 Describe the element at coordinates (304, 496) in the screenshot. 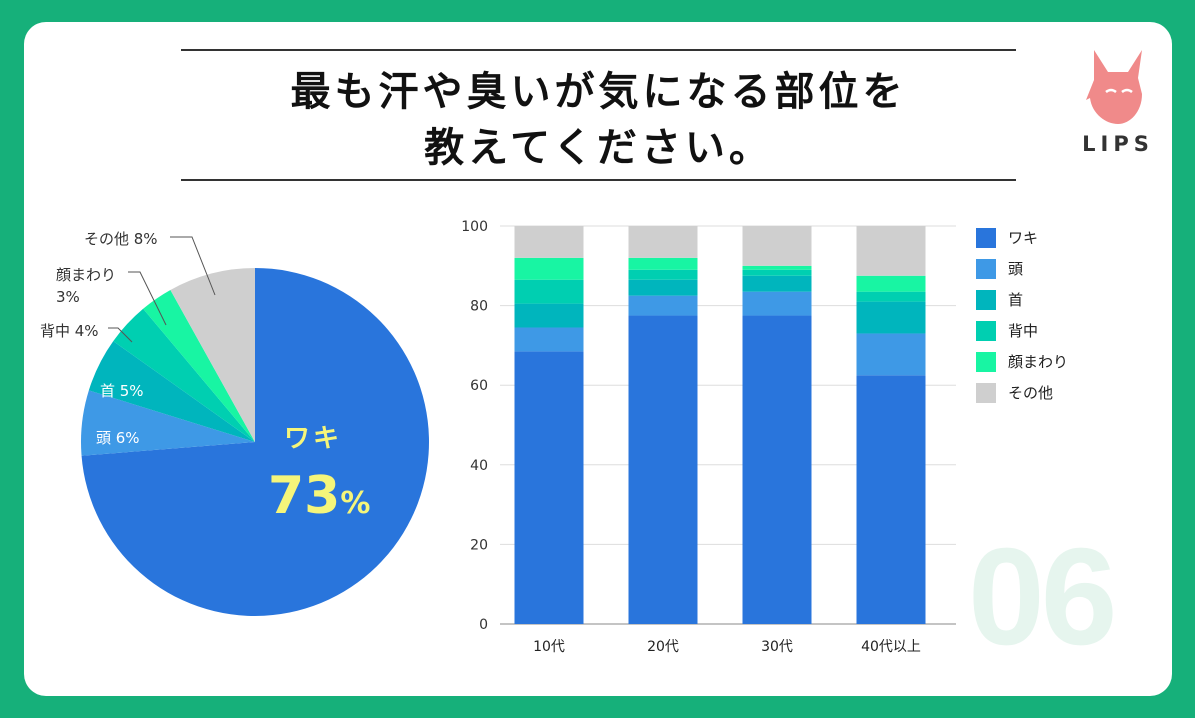

I see `waki-value-number: 73` at that location.